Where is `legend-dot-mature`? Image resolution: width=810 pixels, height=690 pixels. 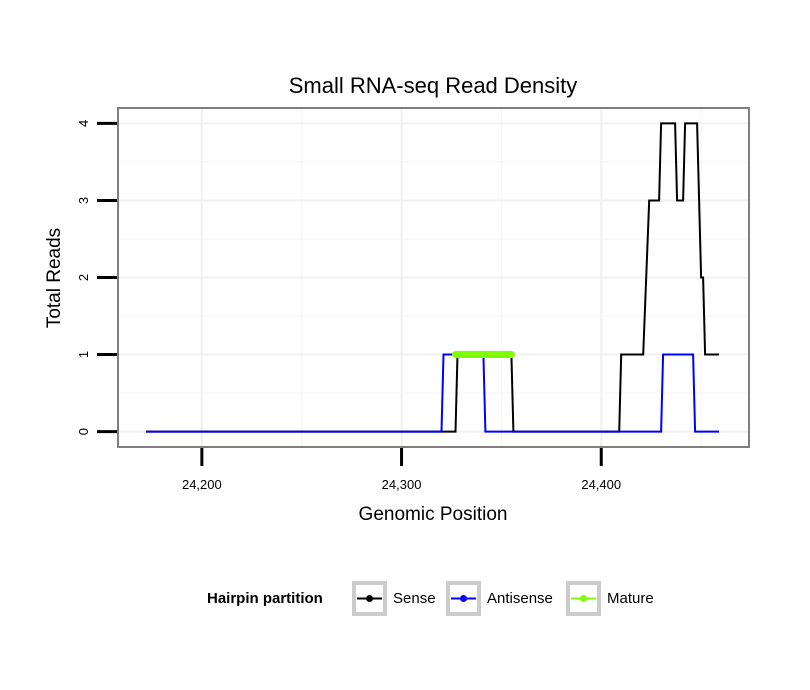 legend-dot-mature is located at coordinates (583, 598).